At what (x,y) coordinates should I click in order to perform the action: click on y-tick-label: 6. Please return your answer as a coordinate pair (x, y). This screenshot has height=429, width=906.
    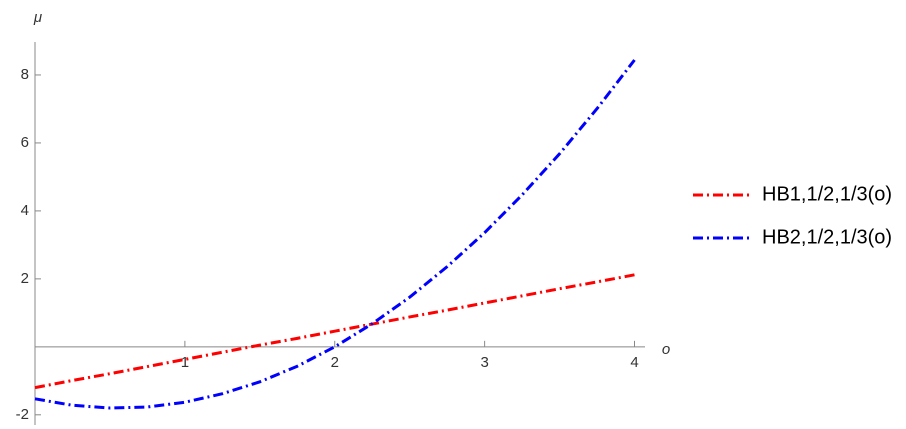
    Looking at the image, I should click on (25, 142).